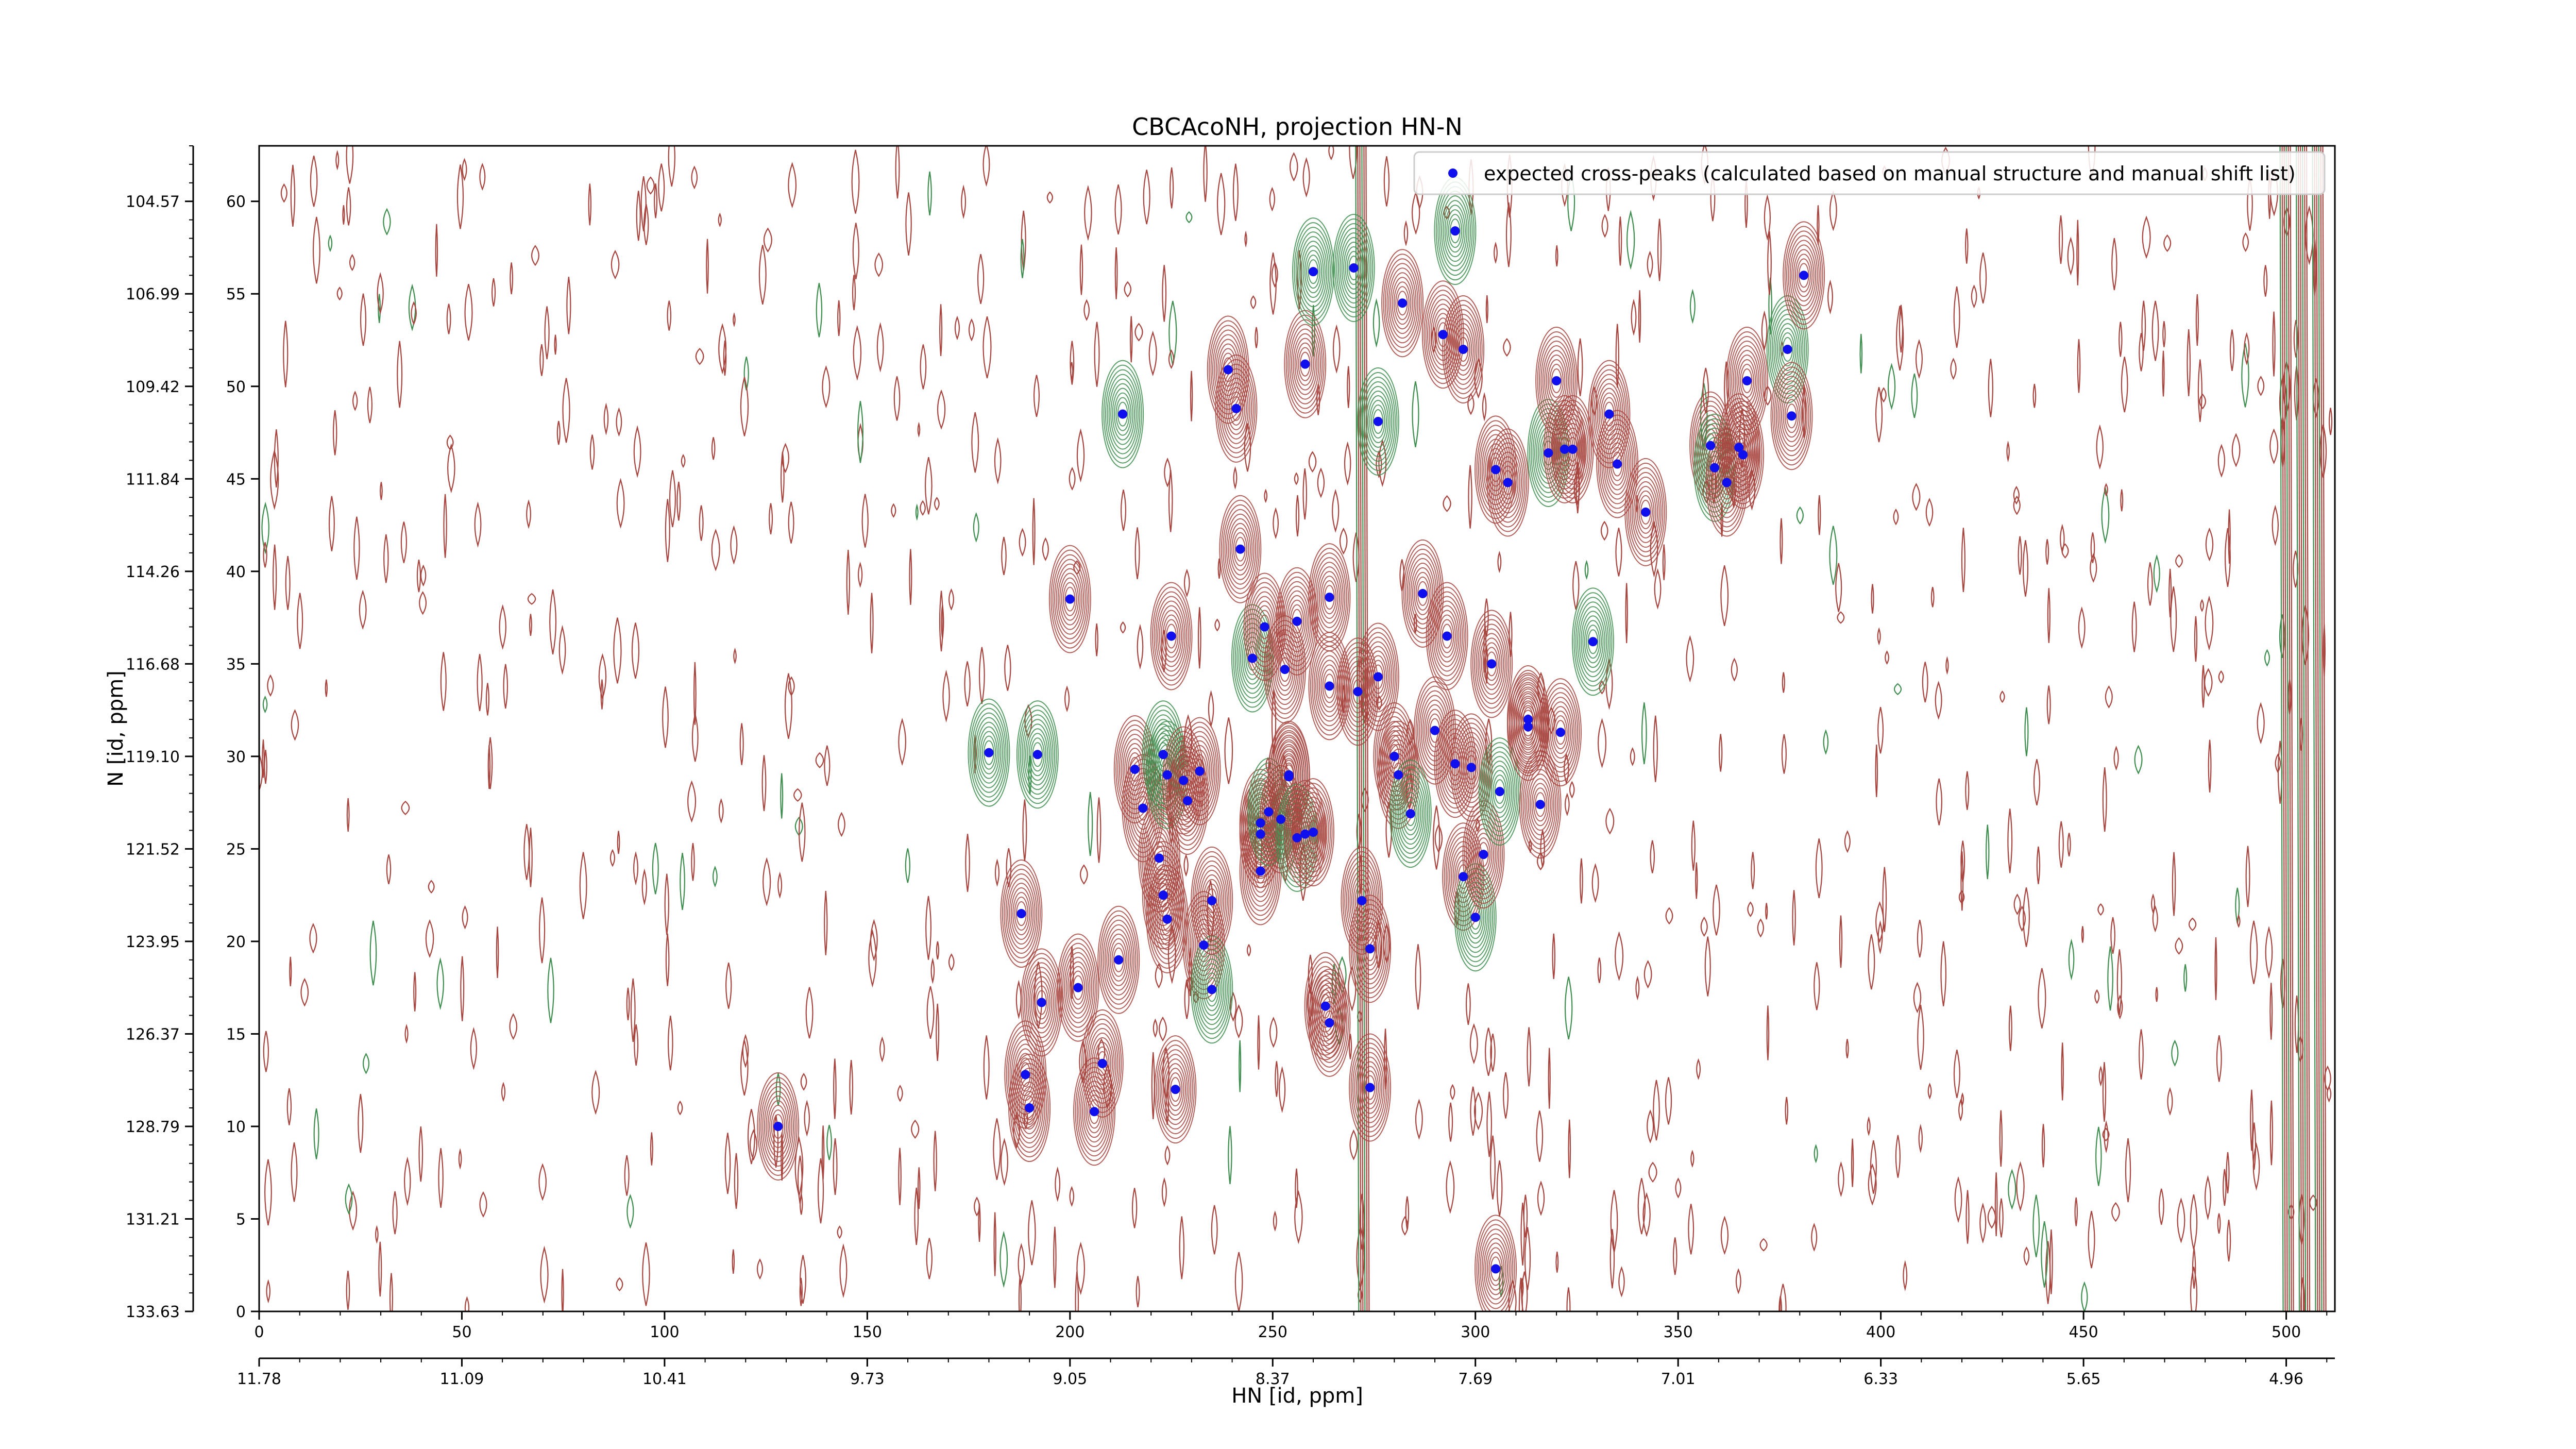 The width and height of the screenshot is (2576, 1449). I want to click on y-tick-label: 25, so click(236, 849).